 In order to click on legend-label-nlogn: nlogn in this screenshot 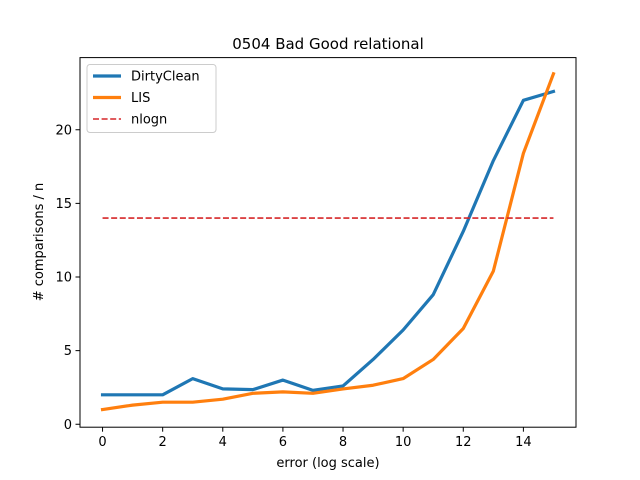, I will do `click(149, 120)`.